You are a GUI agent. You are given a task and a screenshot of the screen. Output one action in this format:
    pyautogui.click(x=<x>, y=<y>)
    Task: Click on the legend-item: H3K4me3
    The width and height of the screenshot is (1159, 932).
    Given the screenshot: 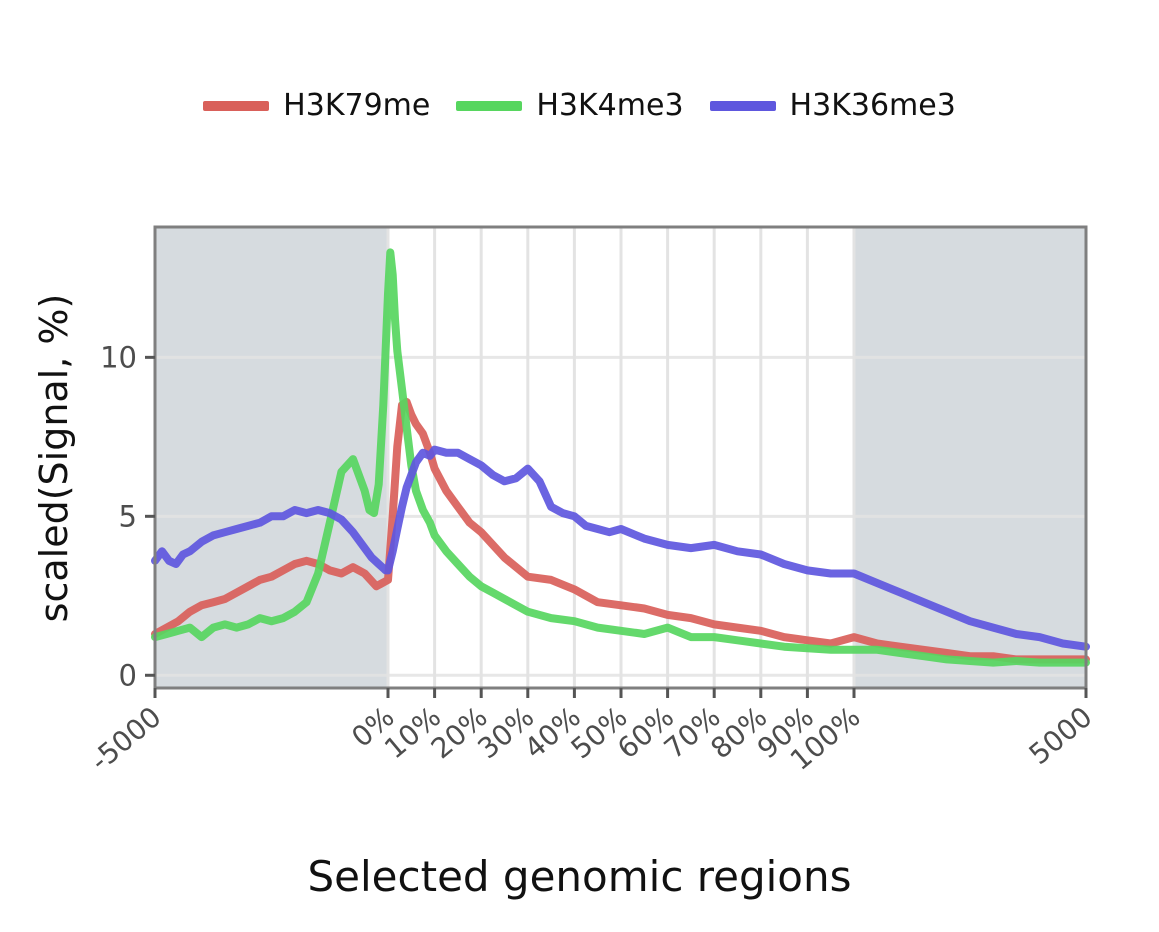 What is the action you would take?
    pyautogui.click(x=570, y=105)
    